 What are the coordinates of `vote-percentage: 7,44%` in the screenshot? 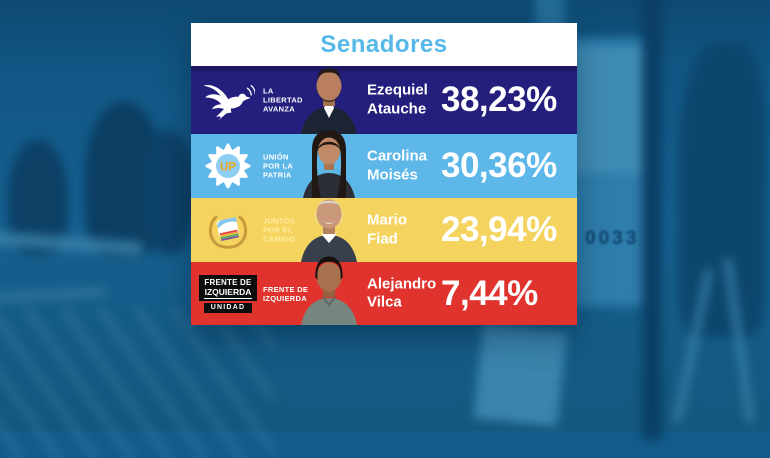 It's located at (489, 293).